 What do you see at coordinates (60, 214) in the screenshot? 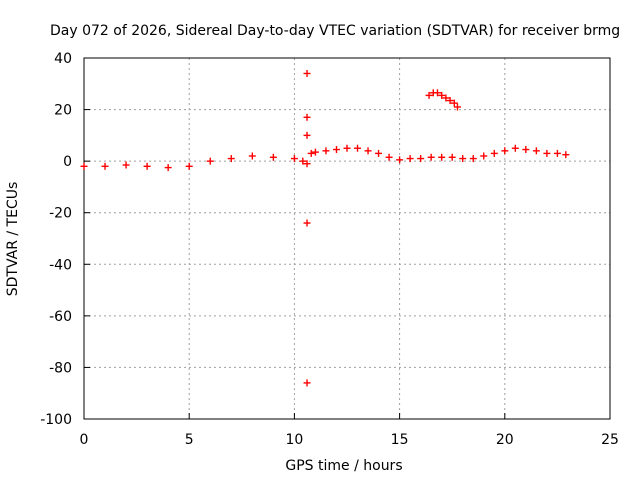
I see `y-tick-label: -20` at bounding box center [60, 214].